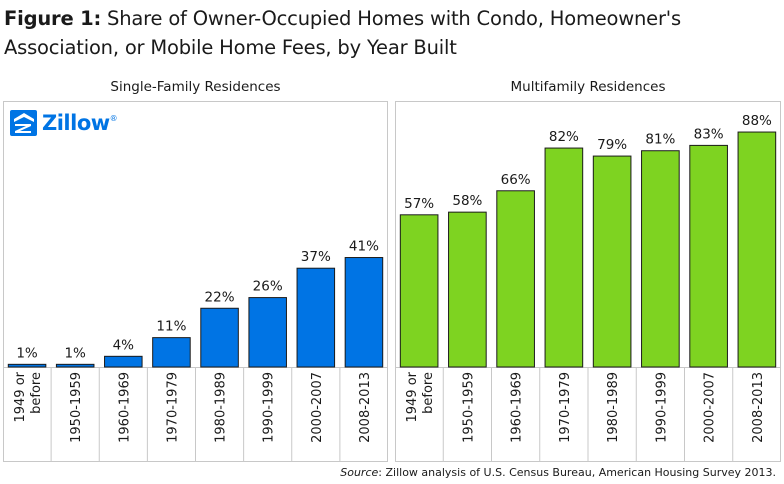 The image size is (784, 484). What do you see at coordinates (220, 297) in the screenshot?
I see `single-family-value-label: 22%` at bounding box center [220, 297].